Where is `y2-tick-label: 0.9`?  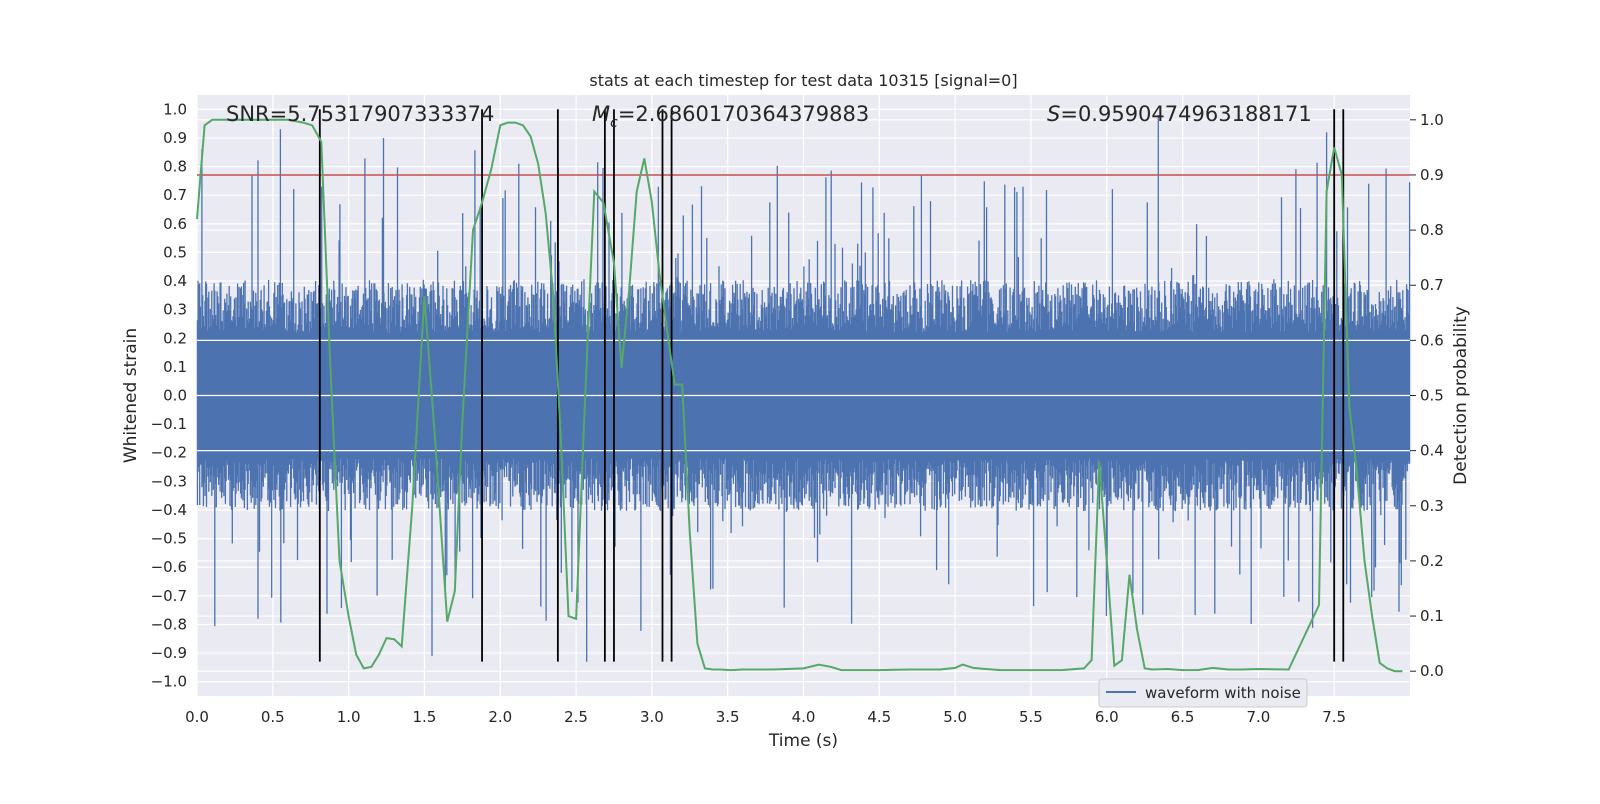 y2-tick-label: 0.9 is located at coordinates (1432, 175).